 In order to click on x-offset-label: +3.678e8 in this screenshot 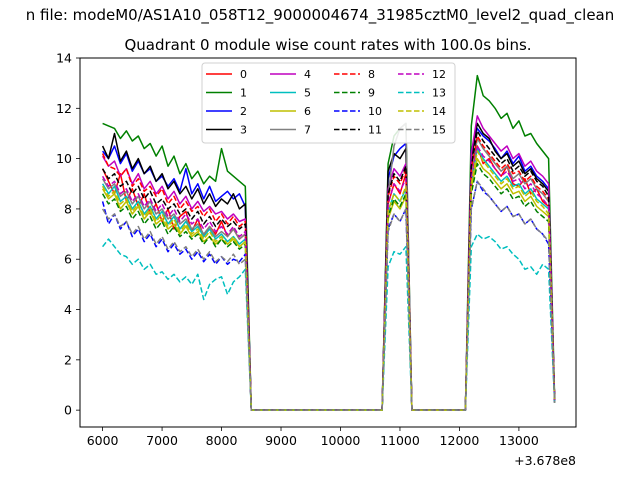, I will do `click(545, 460)`.